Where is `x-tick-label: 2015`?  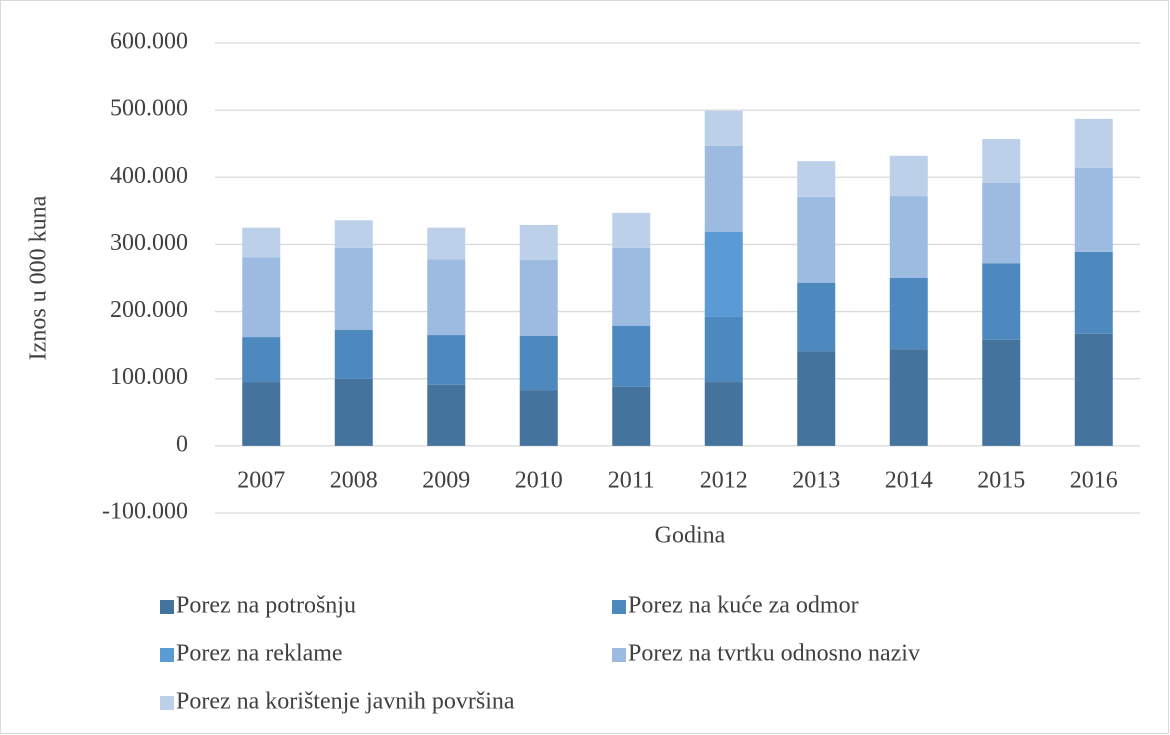
x-tick-label: 2015 is located at coordinates (1001, 480).